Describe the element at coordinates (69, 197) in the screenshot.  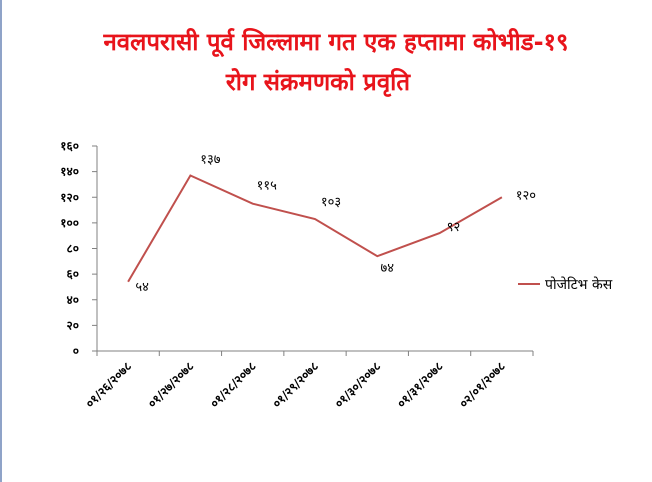
I see `y-tick-label: १२०` at that location.